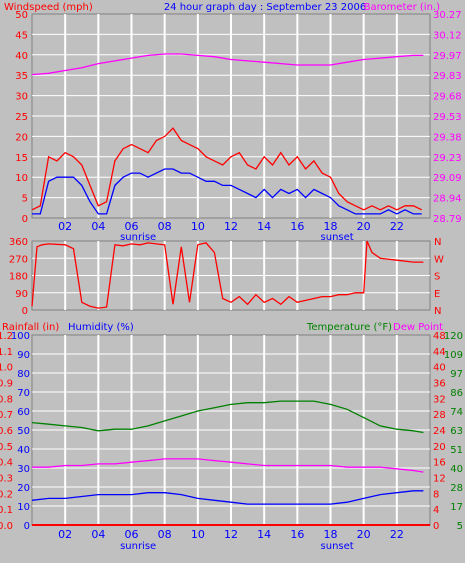  What do you see at coordinates (18, 277) in the screenshot?
I see `direction-tick-label: 180` at bounding box center [18, 277].